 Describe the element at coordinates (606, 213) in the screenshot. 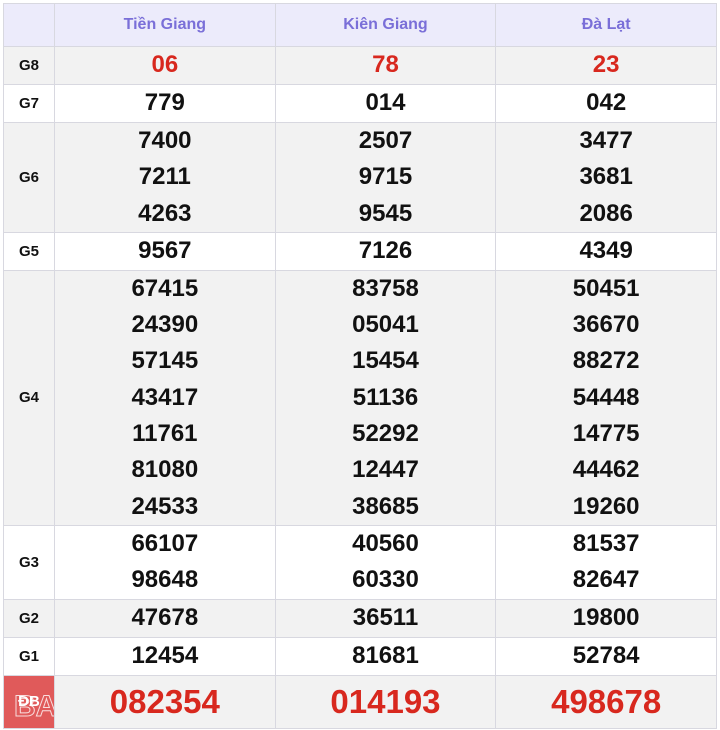

I see `result-number: 2086` at that location.